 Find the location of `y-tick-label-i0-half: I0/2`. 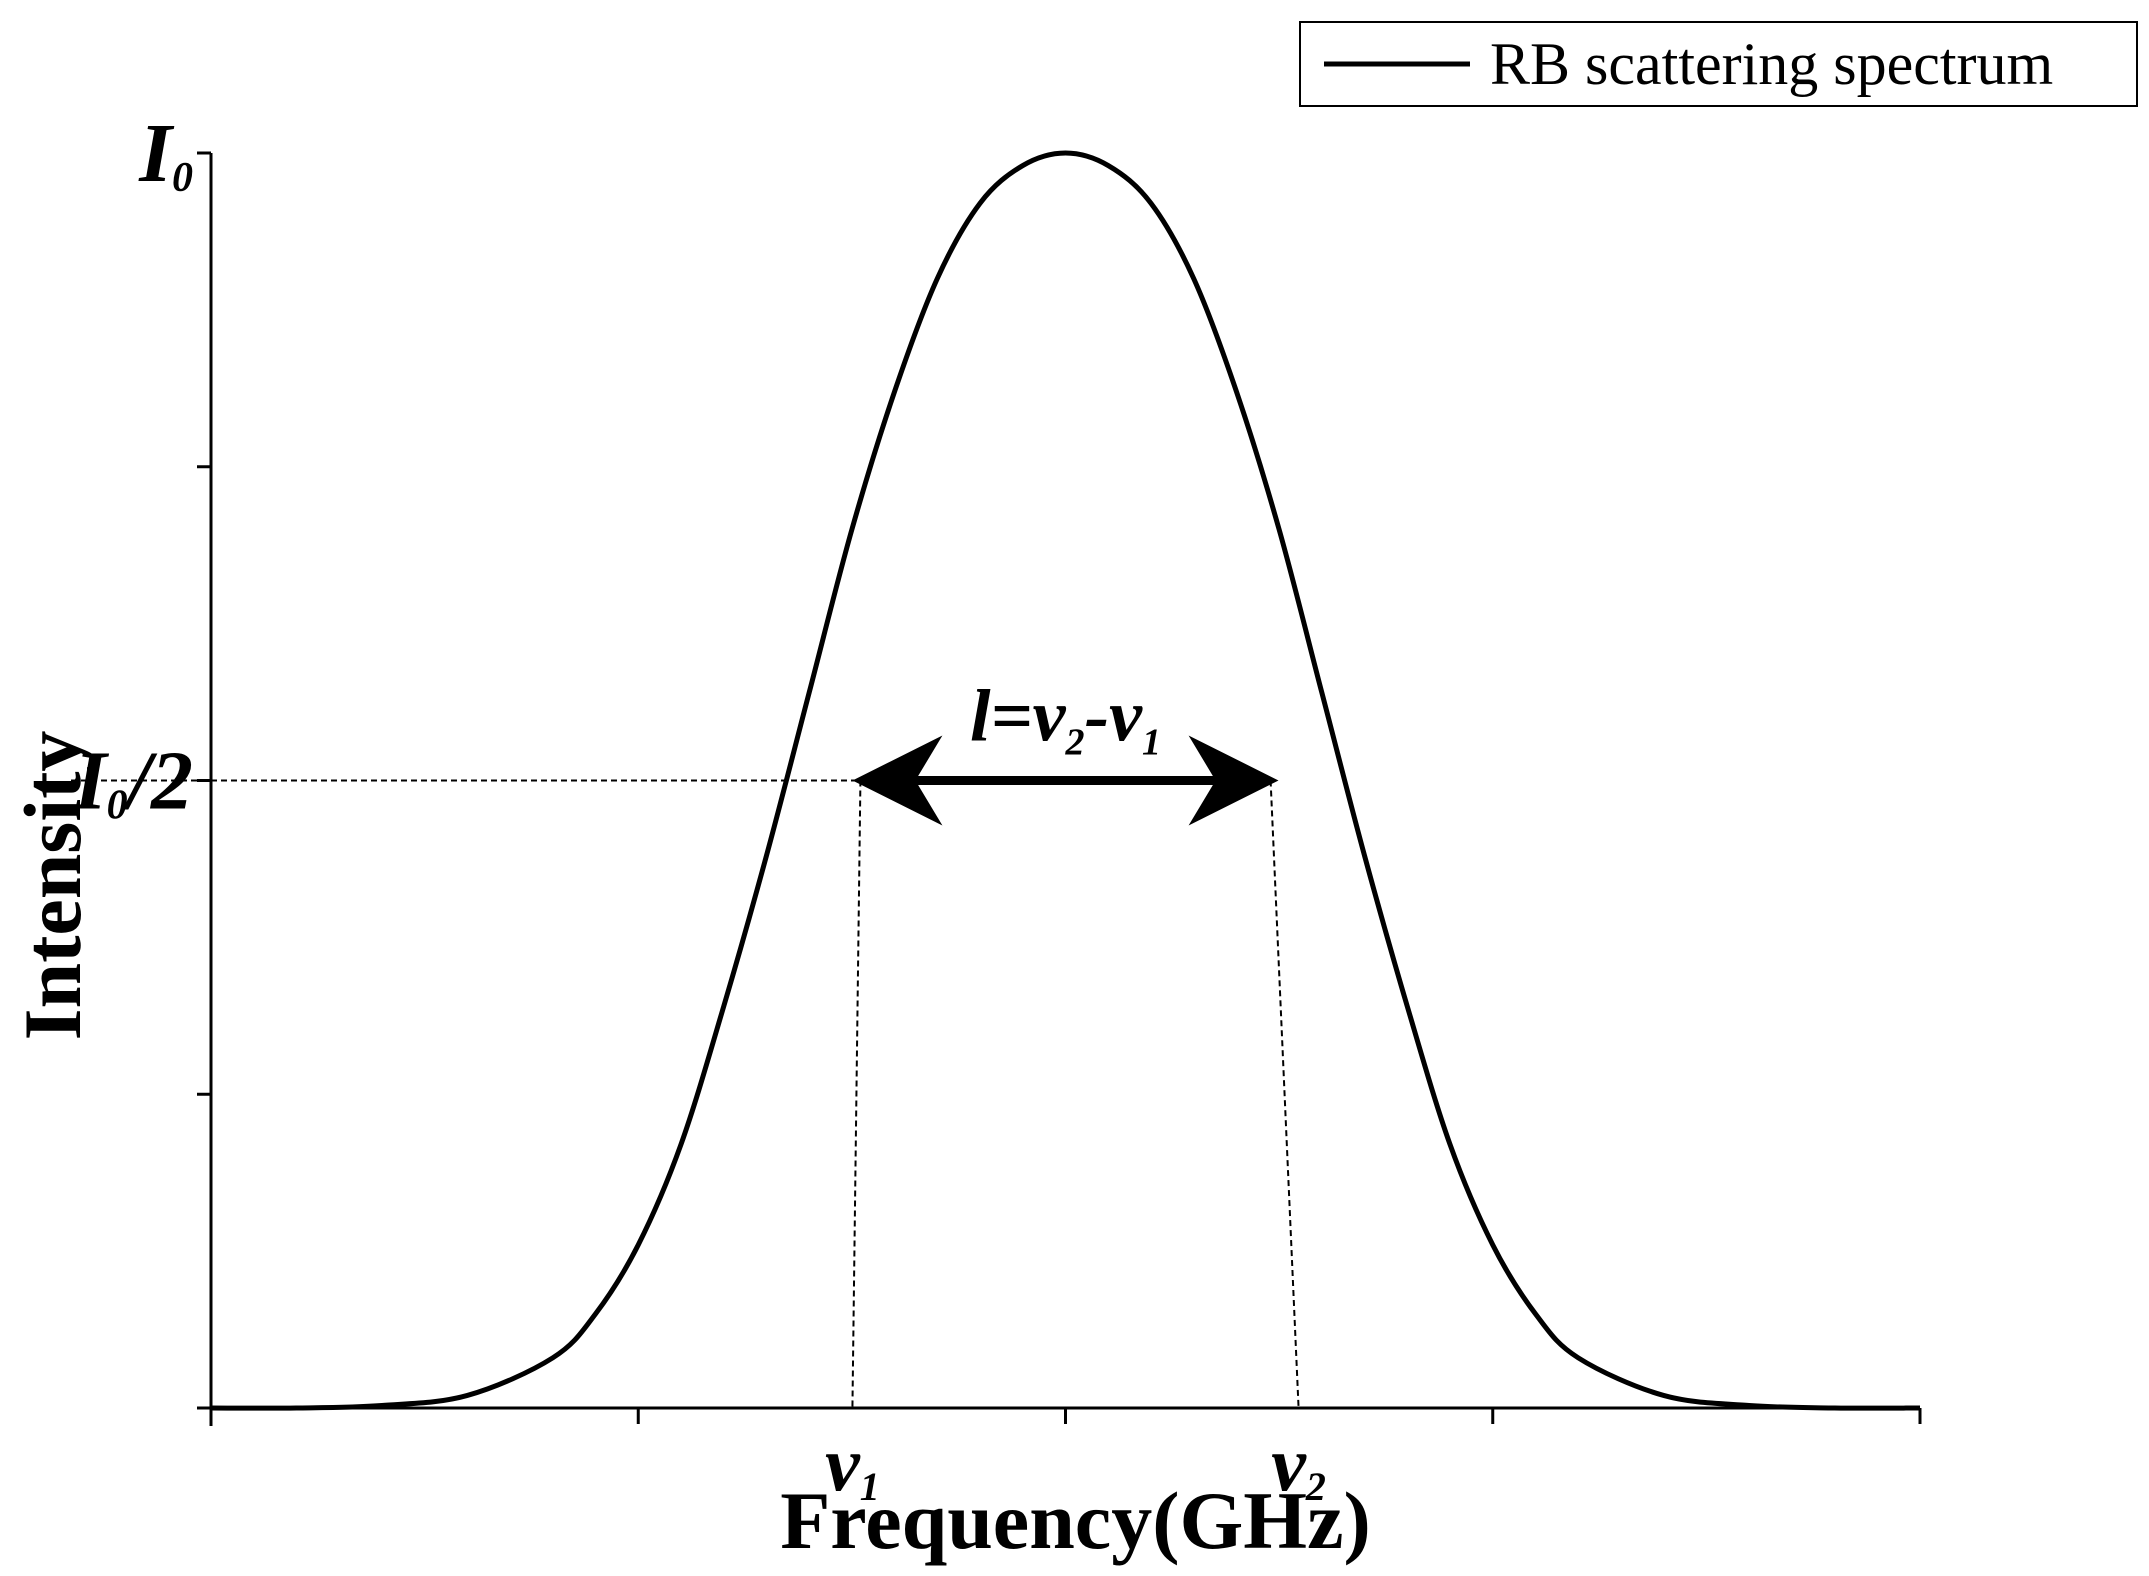

y-tick-label-i0-half: I0/2 is located at coordinates (133, 782).